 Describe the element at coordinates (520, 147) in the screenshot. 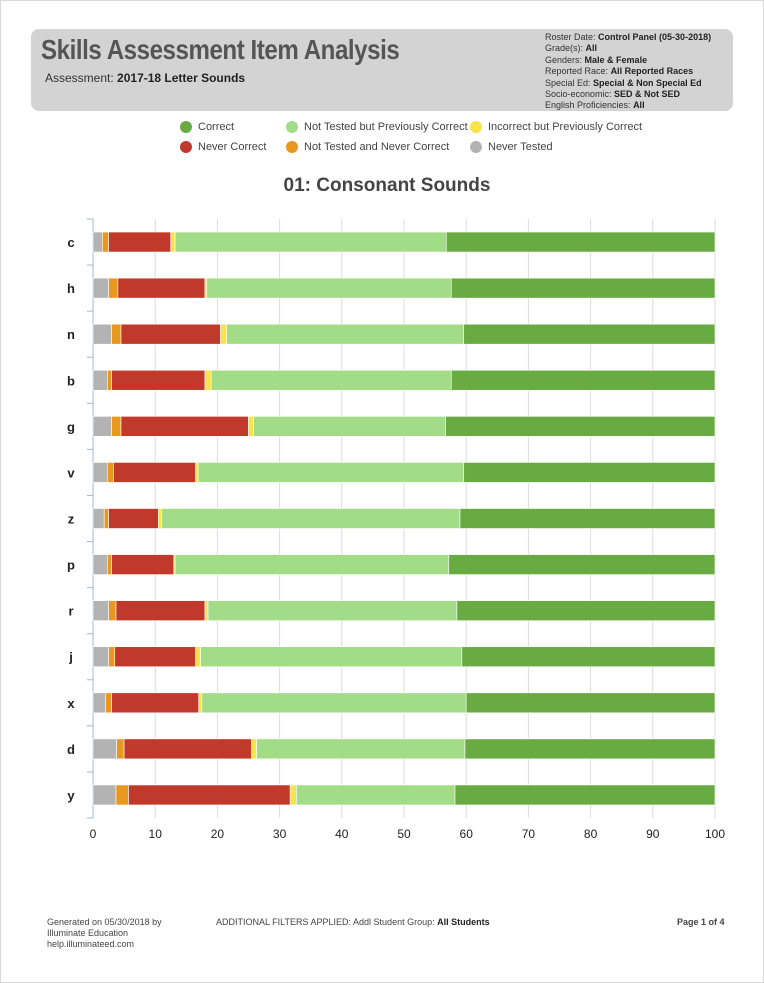

I see `legend-label: Never Tested` at that location.